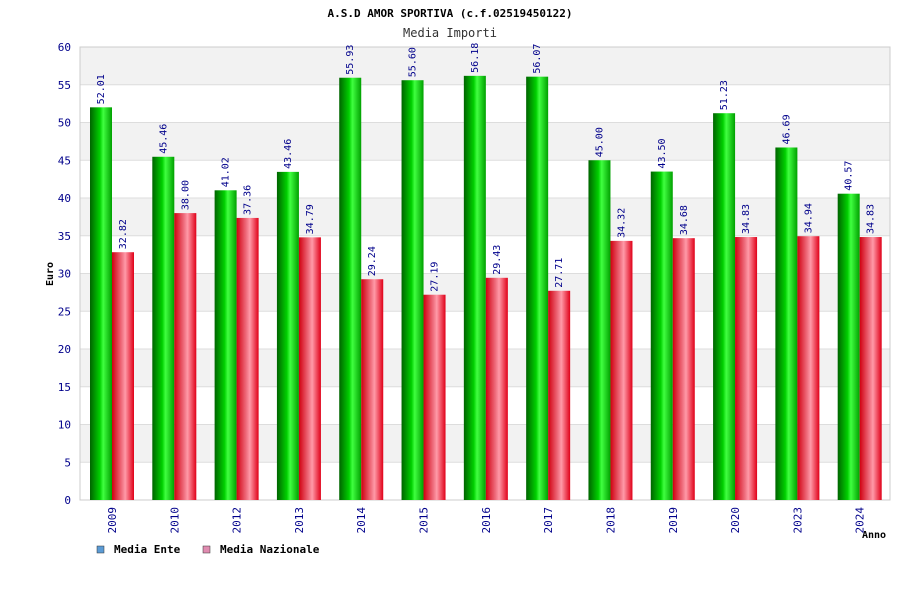 This screenshot has height=605, width=900. What do you see at coordinates (537, 59) in the screenshot?
I see `value-label: 56.07` at bounding box center [537, 59].